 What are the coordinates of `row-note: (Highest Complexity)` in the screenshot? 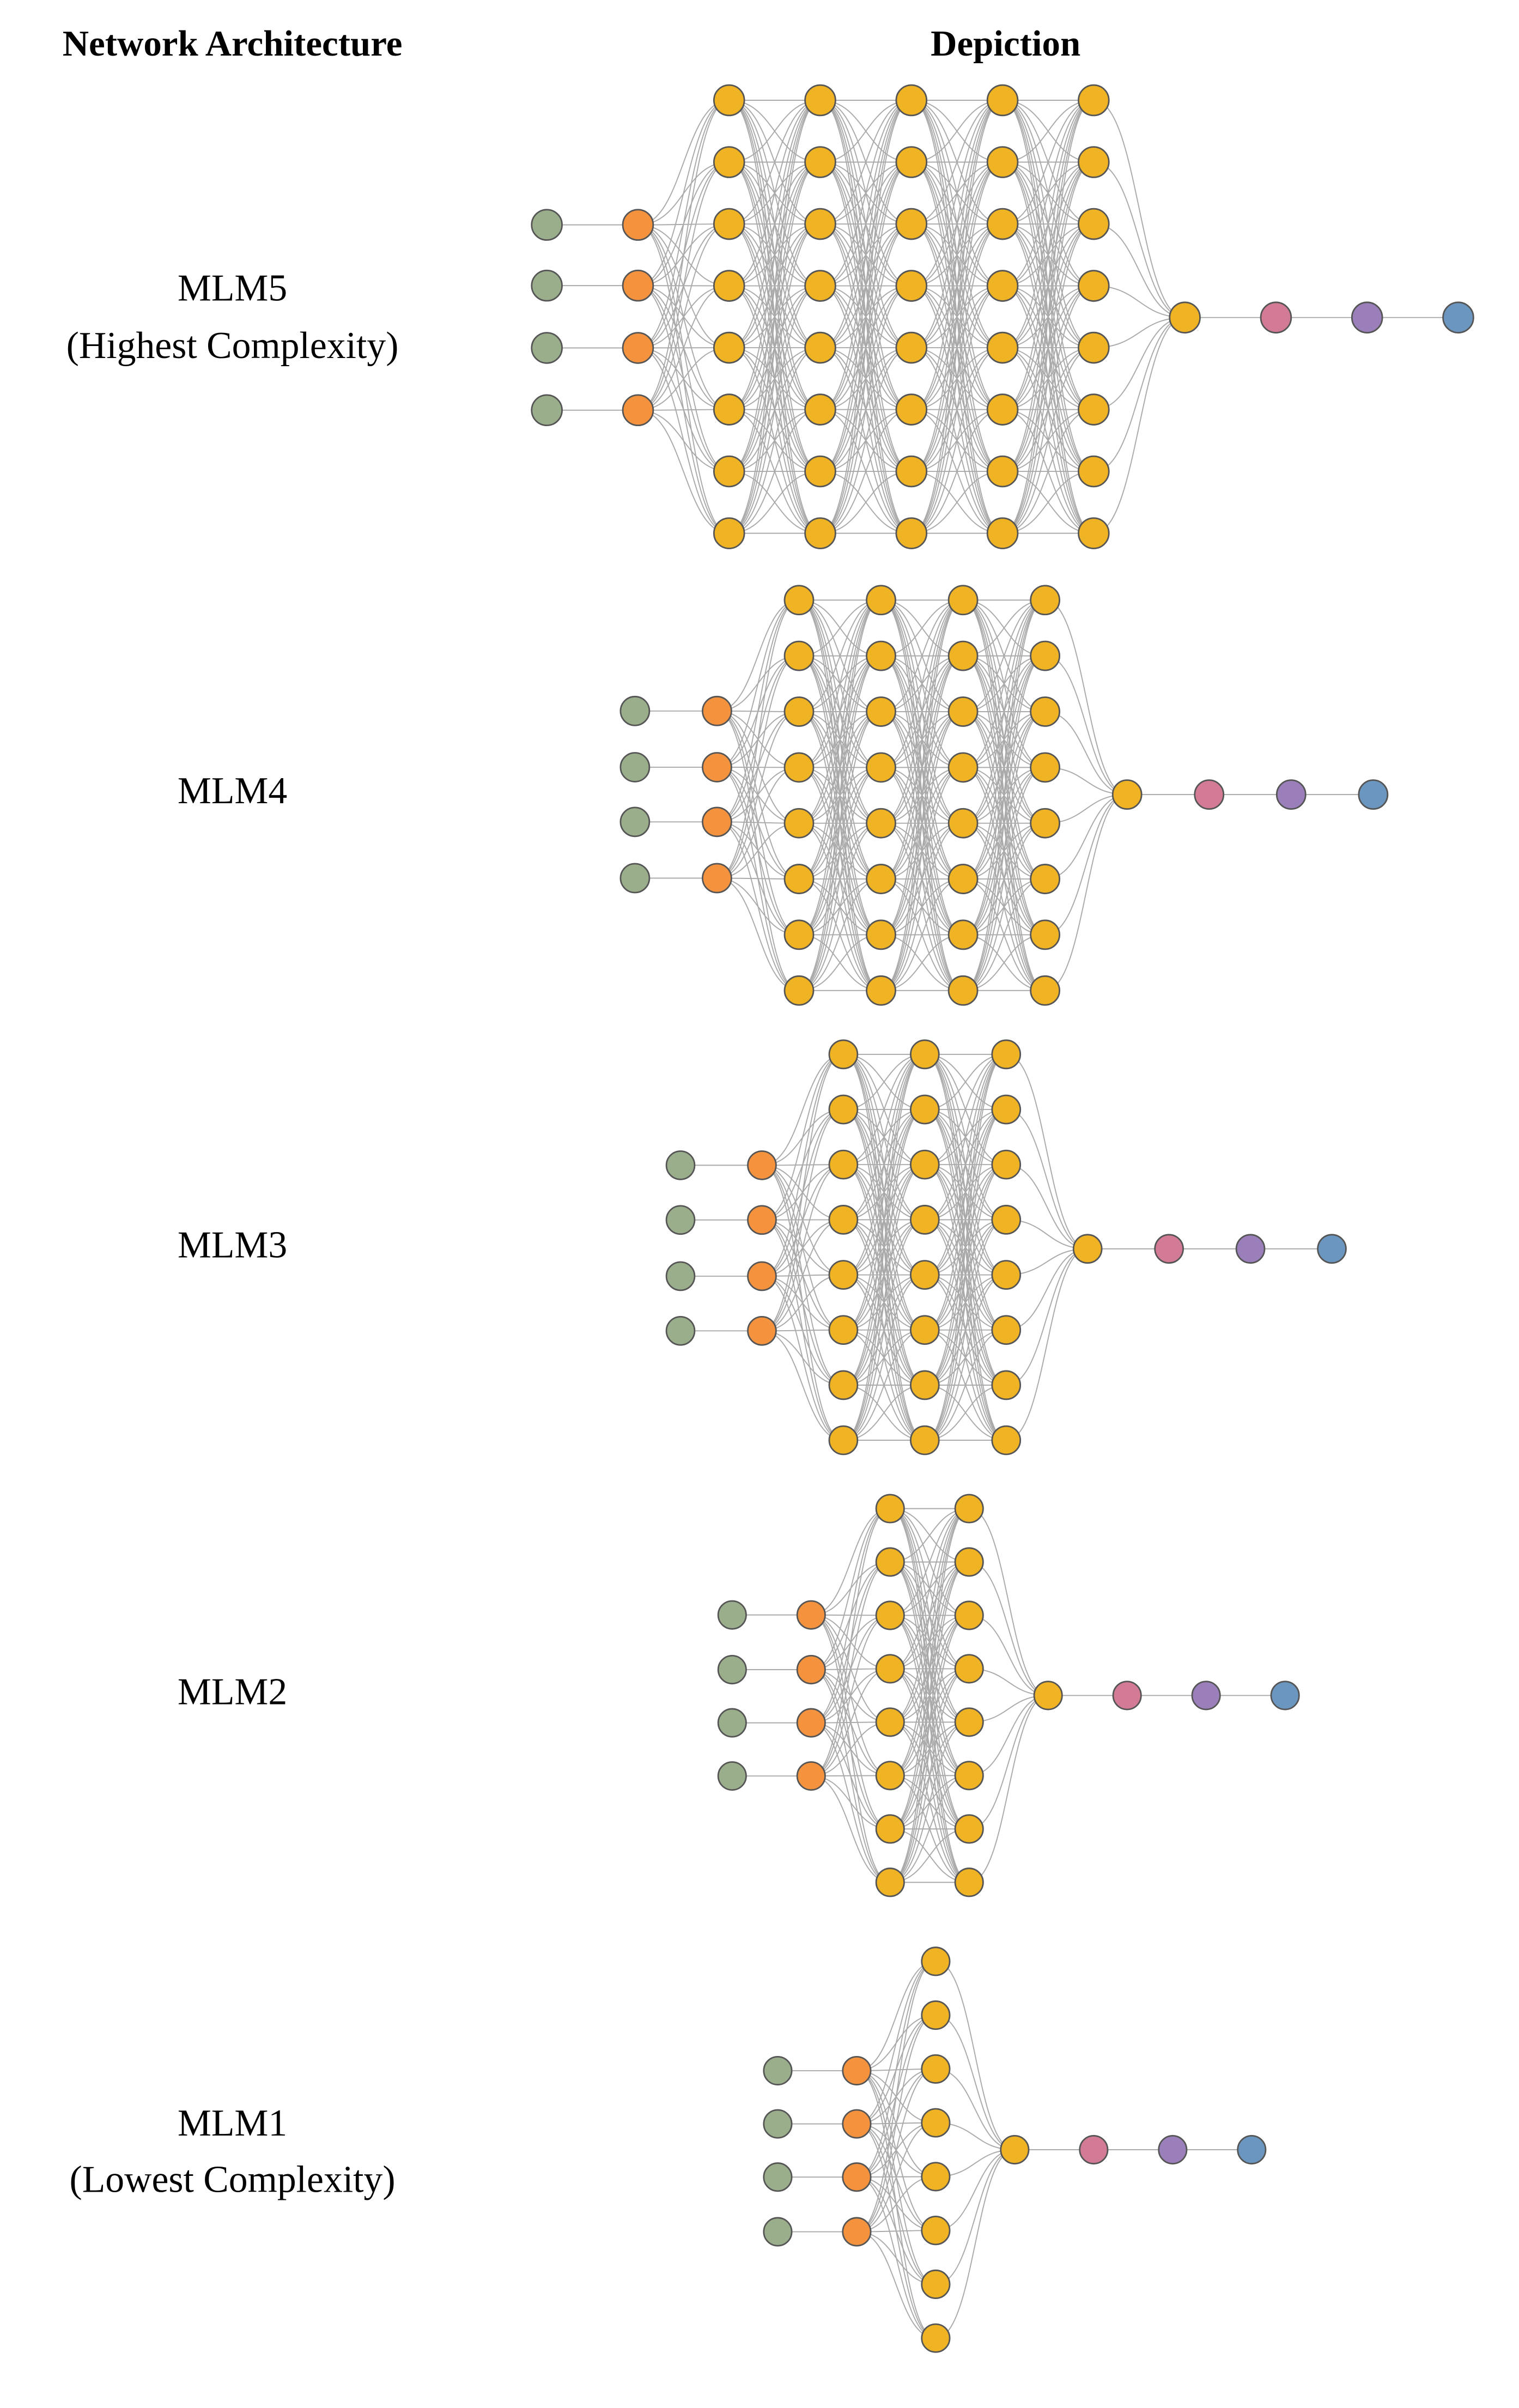 It's located at (232, 346).